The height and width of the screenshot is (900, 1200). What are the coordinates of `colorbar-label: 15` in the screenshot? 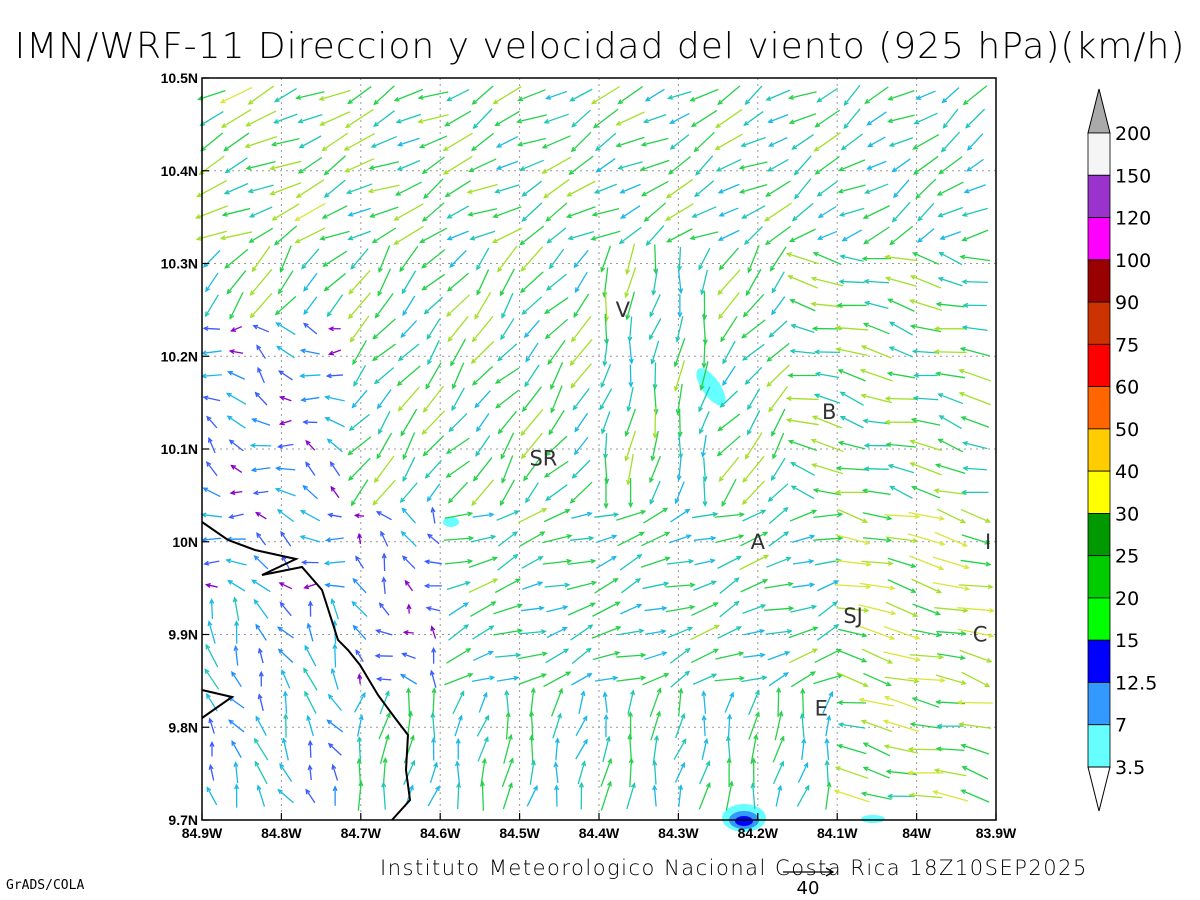 It's located at (1127, 641).